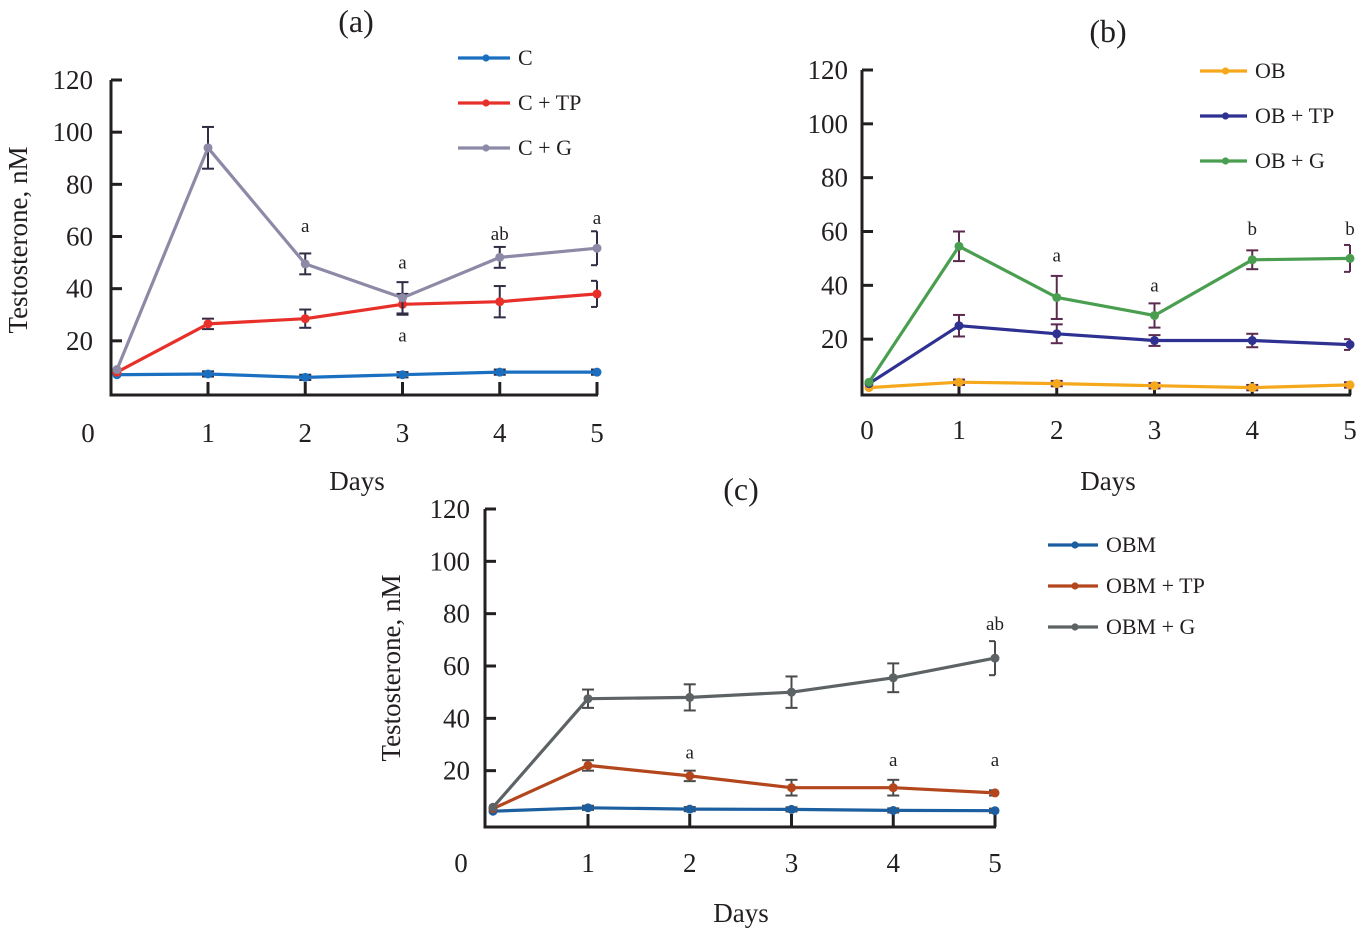 The height and width of the screenshot is (933, 1360). I want to click on panel-title: (c), so click(741, 489).